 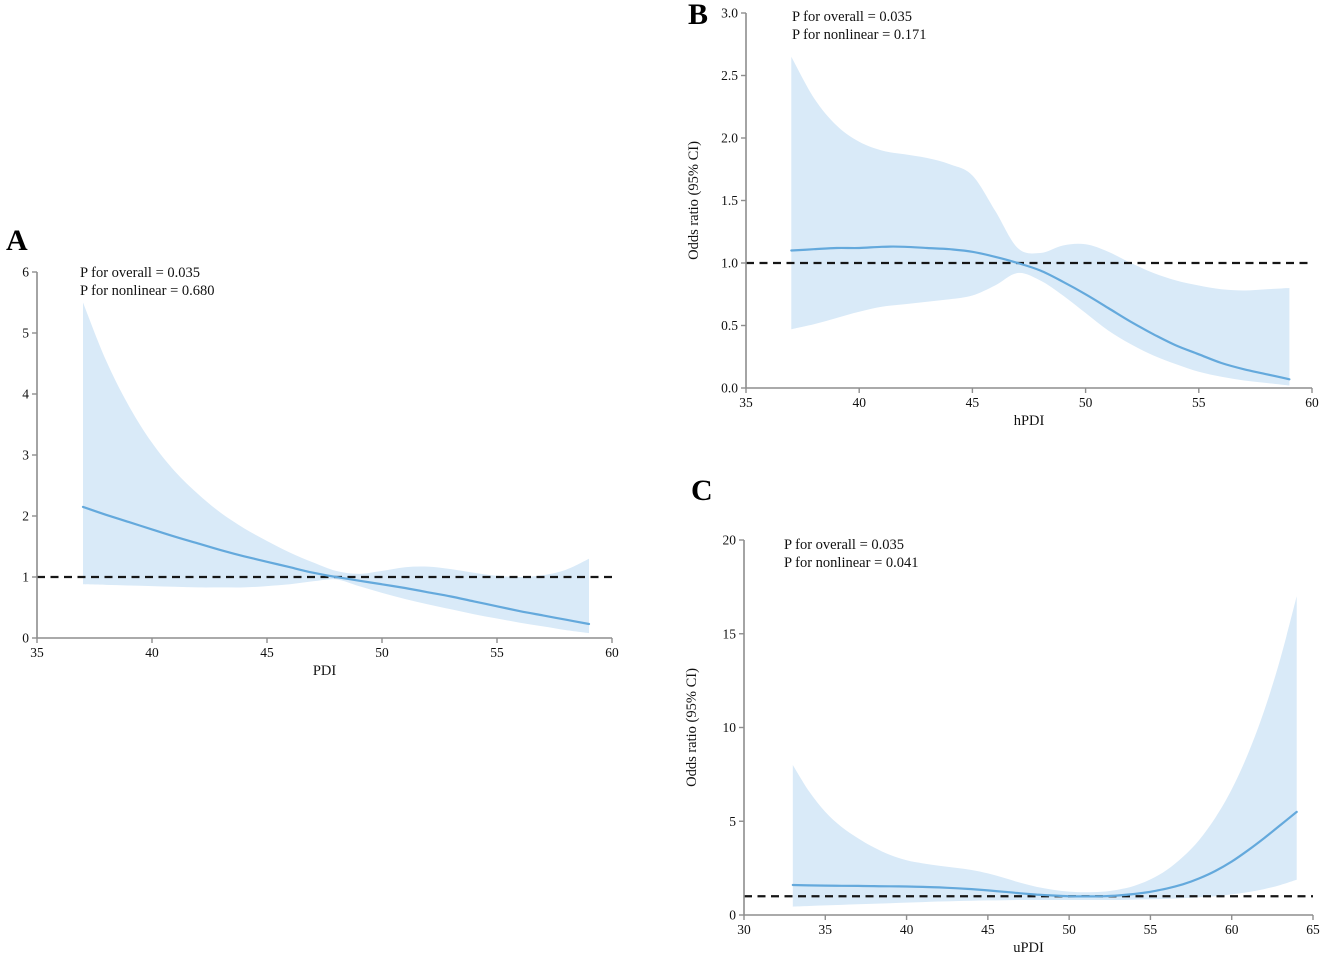 What do you see at coordinates (25, 394) in the screenshot?
I see `y-tick-label: 4` at bounding box center [25, 394].